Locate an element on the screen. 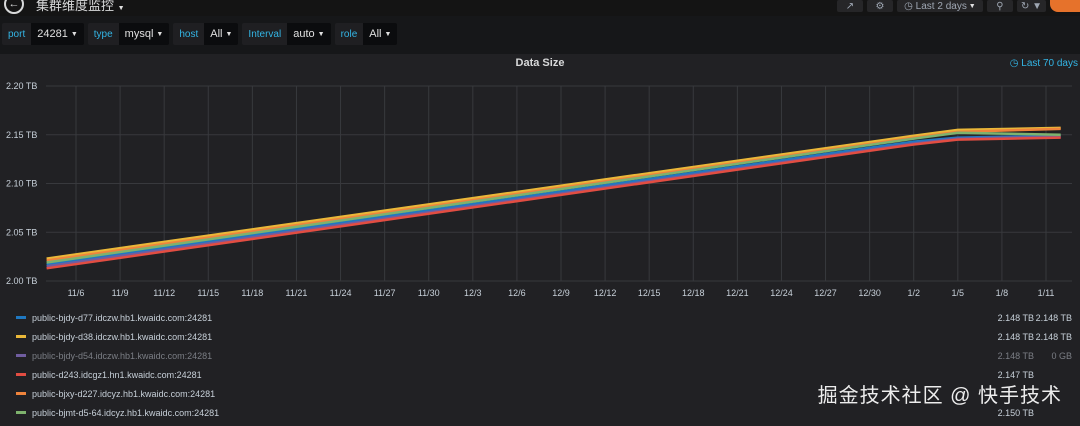 This screenshot has width=1080, height=426. variable-label: port is located at coordinates (17, 34).